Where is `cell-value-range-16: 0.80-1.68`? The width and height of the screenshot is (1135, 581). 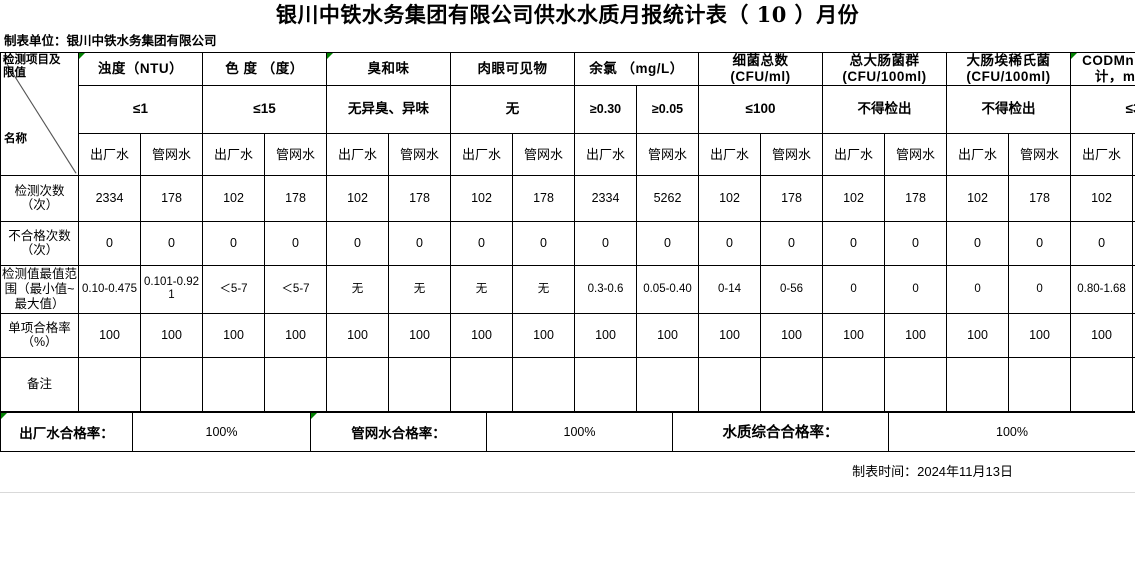 cell-value-range-16: 0.80-1.68 is located at coordinates (1102, 289).